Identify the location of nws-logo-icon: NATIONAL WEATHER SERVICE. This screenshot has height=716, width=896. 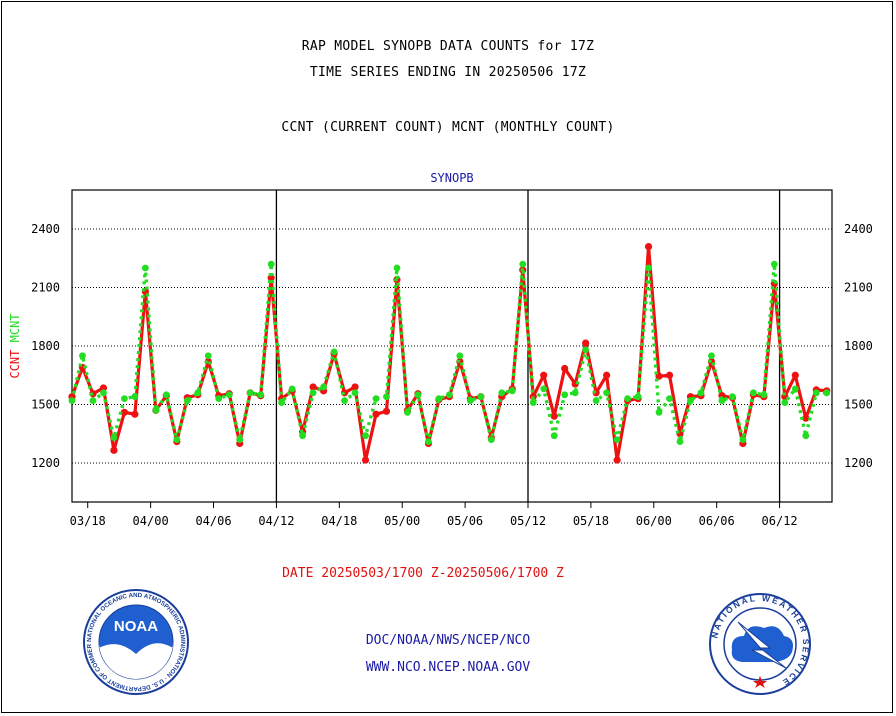
(760, 644).